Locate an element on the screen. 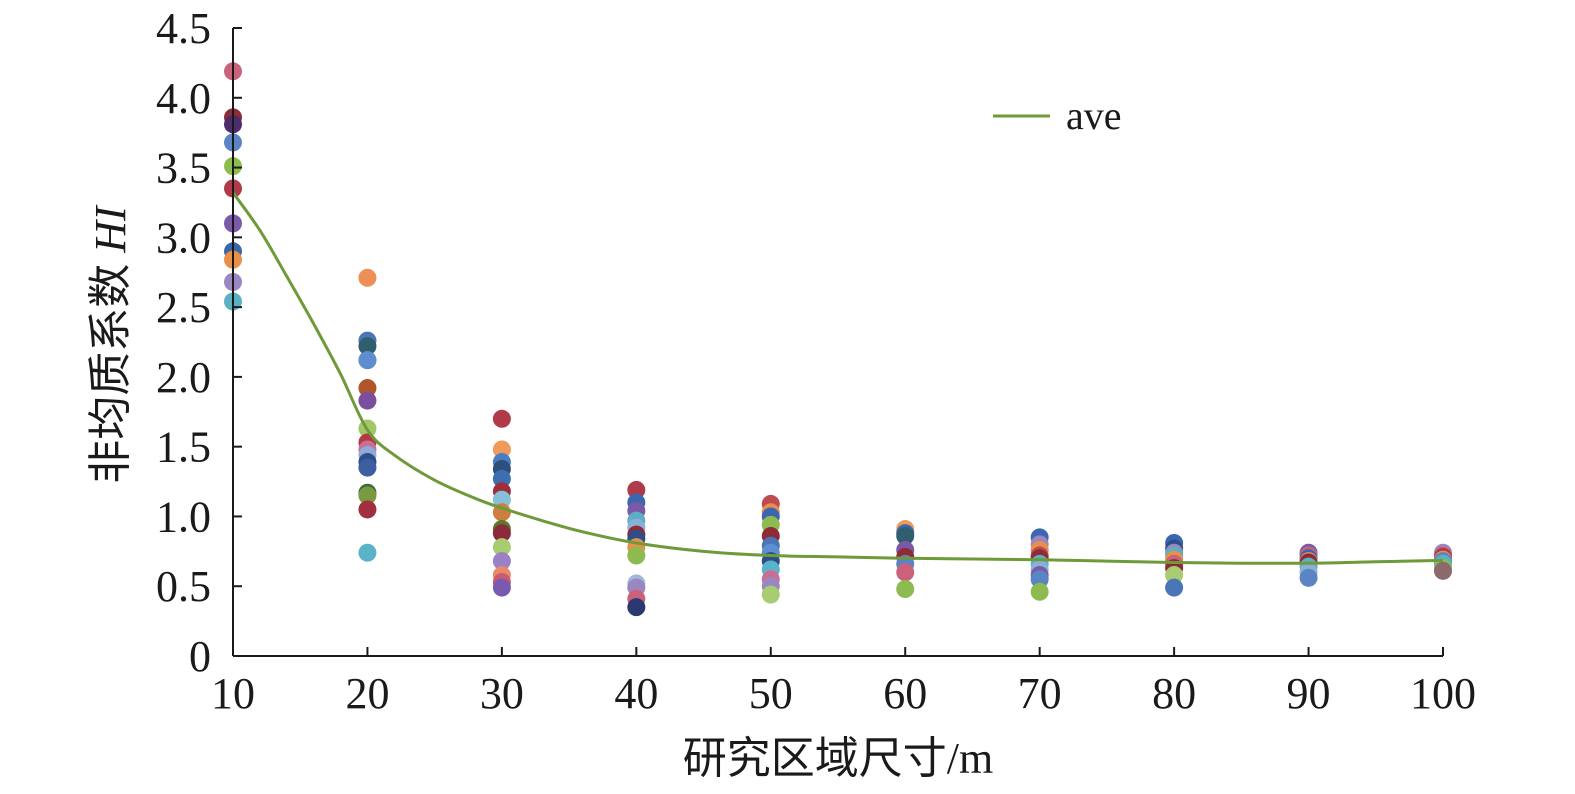  x-tick-label: 80 is located at coordinates (1174, 693).